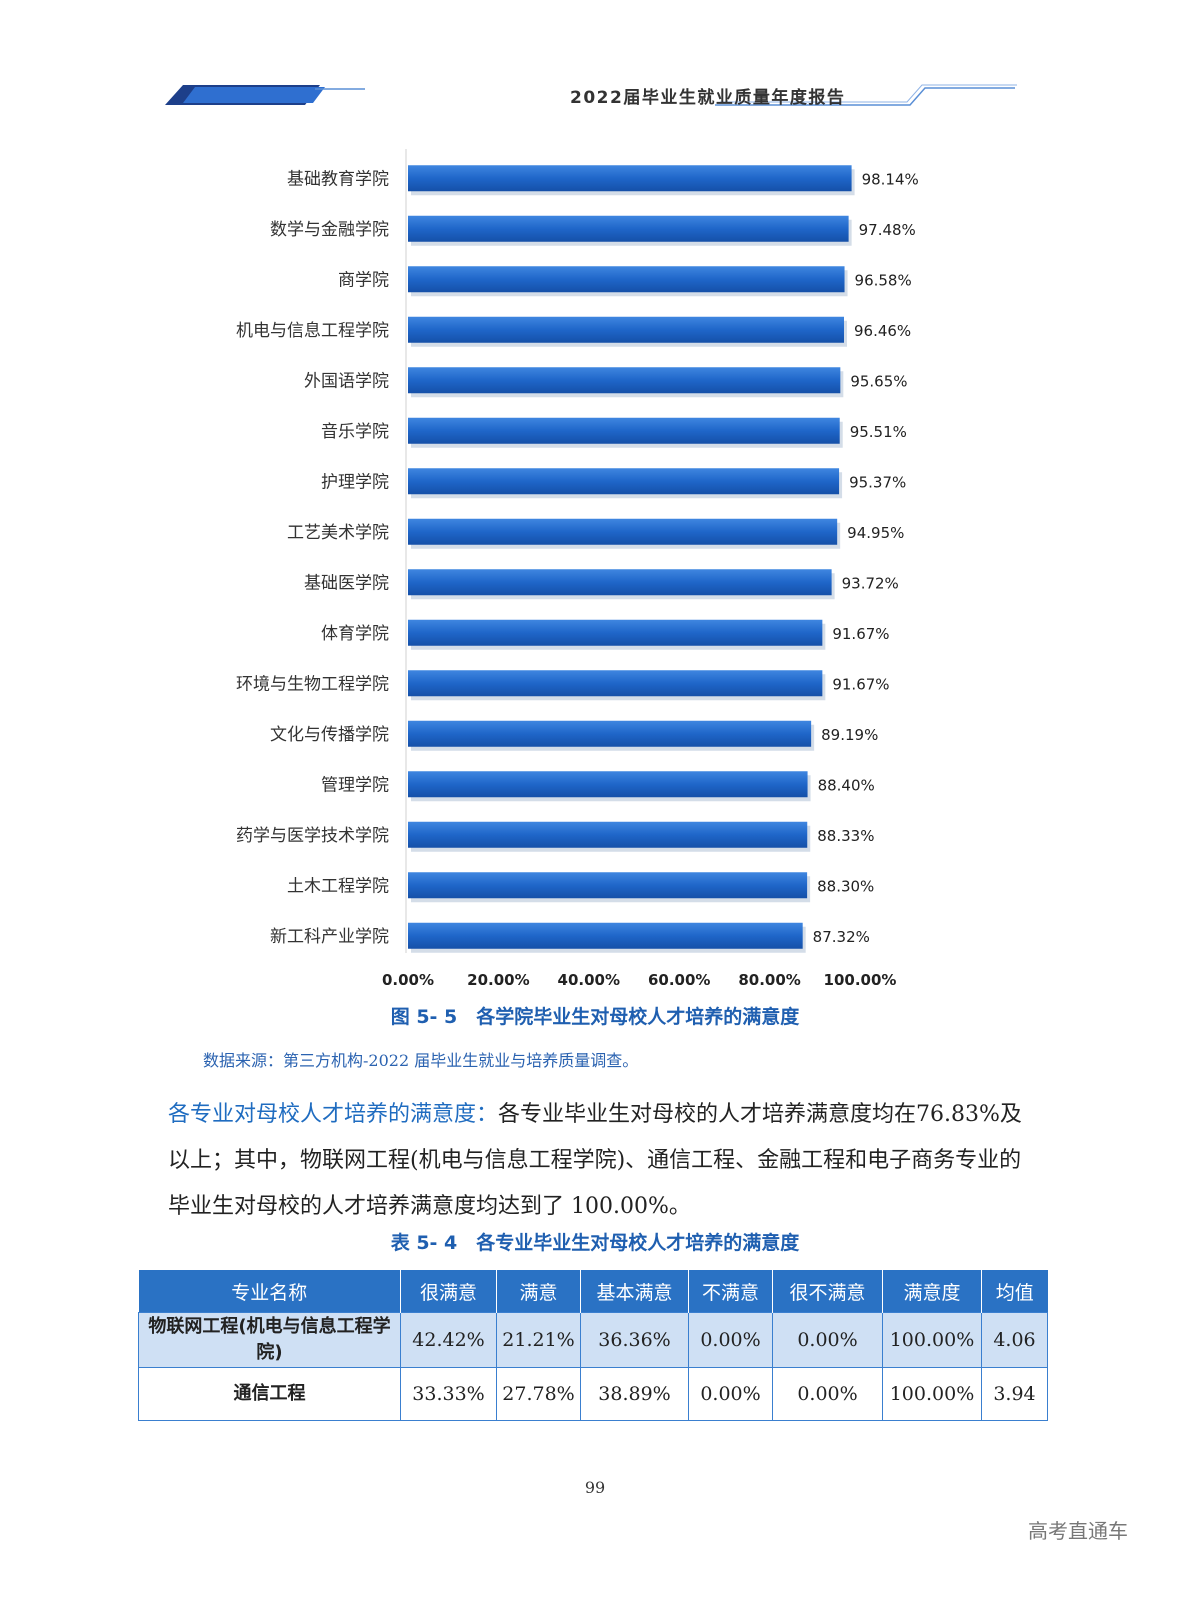 Image resolution: width=1190 pixels, height=1615 pixels. I want to click on category-label: 外国语学院, so click(346, 381).